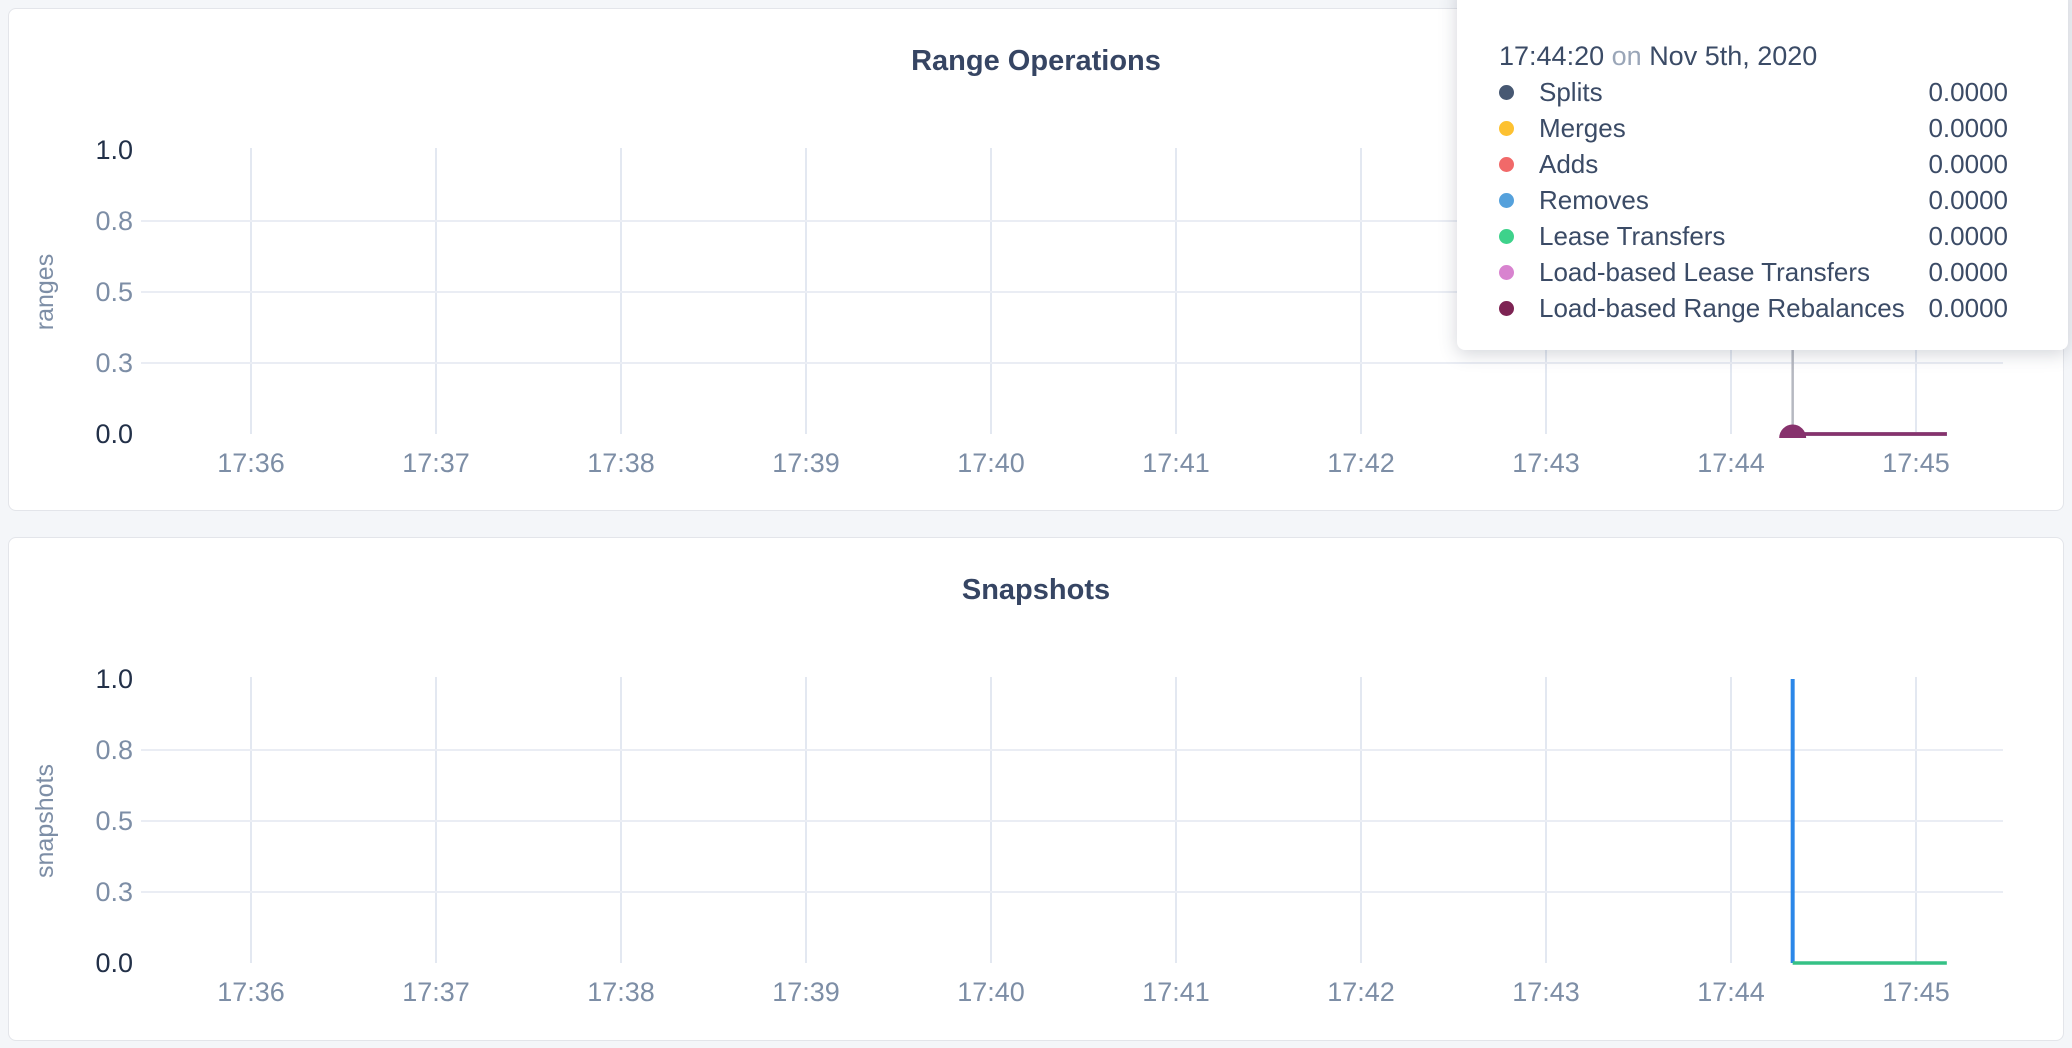  What do you see at coordinates (1571, 91) in the screenshot?
I see `series-label: Splits` at bounding box center [1571, 91].